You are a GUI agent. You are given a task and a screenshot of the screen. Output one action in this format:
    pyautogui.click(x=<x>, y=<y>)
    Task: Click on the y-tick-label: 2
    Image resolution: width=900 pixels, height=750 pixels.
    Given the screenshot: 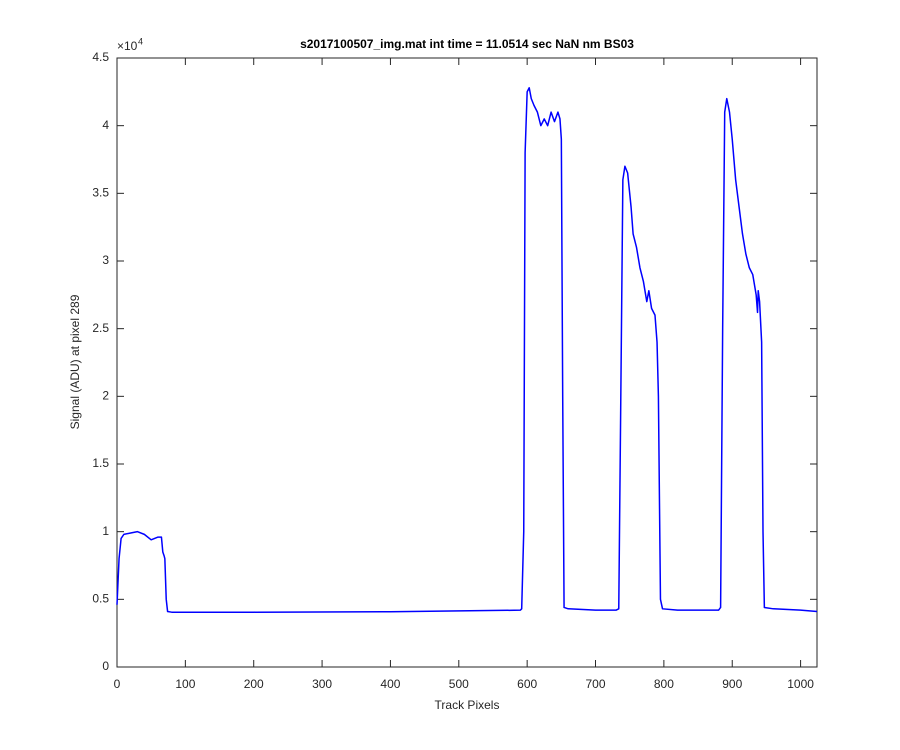 What is the action you would take?
    pyautogui.click(x=105, y=396)
    